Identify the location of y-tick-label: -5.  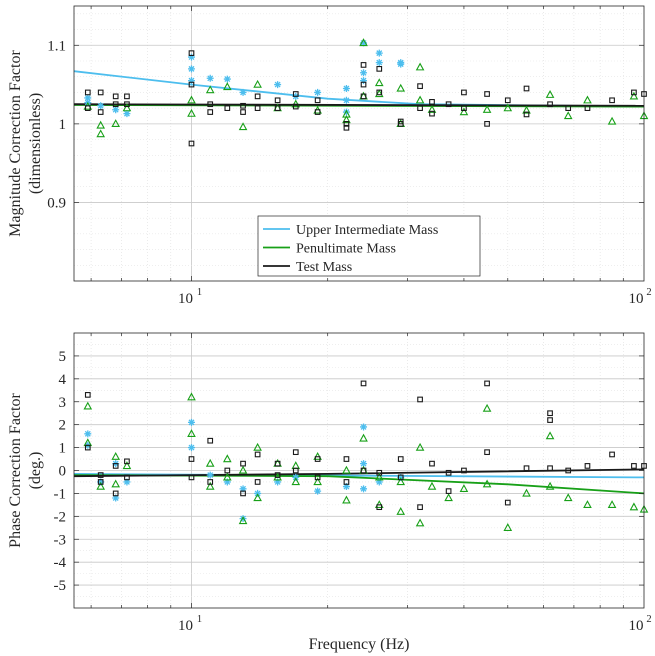
(60, 586).